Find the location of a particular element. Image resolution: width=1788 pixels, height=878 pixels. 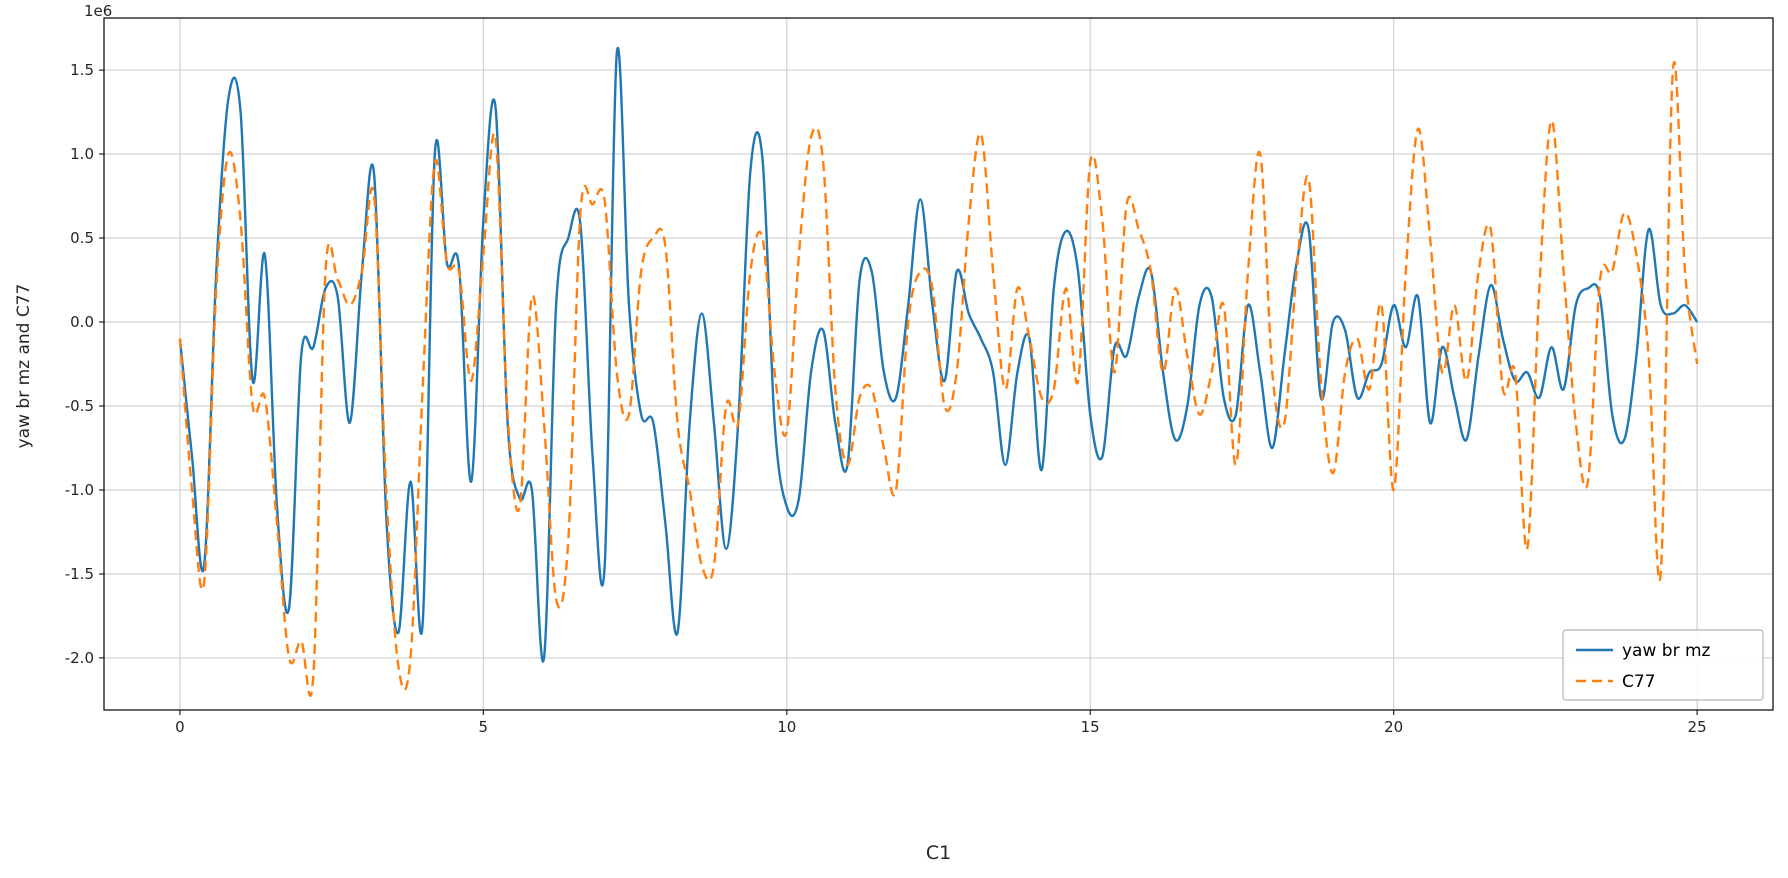

y-tick-label: 0.5 is located at coordinates (82, 238).